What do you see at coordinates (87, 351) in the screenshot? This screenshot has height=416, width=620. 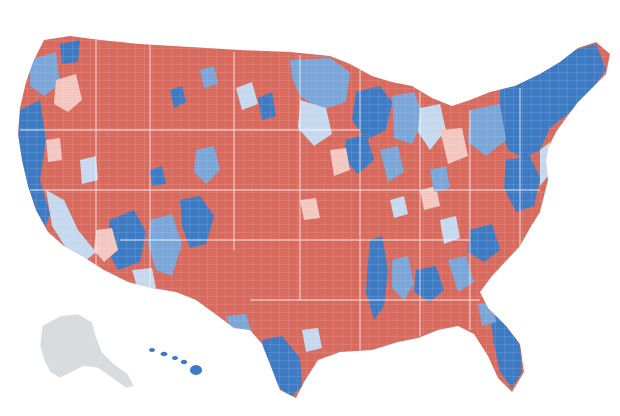 I see `alaska` at bounding box center [87, 351].